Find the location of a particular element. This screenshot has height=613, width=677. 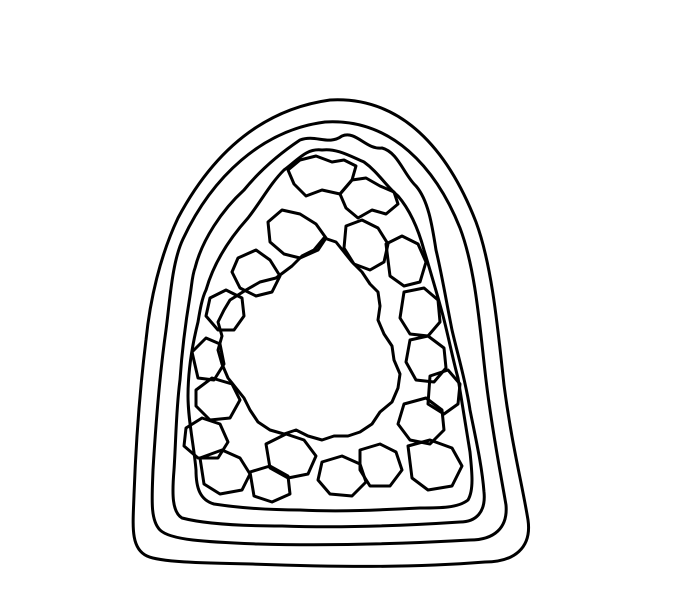

geode-cavity is located at coordinates (309, 339).